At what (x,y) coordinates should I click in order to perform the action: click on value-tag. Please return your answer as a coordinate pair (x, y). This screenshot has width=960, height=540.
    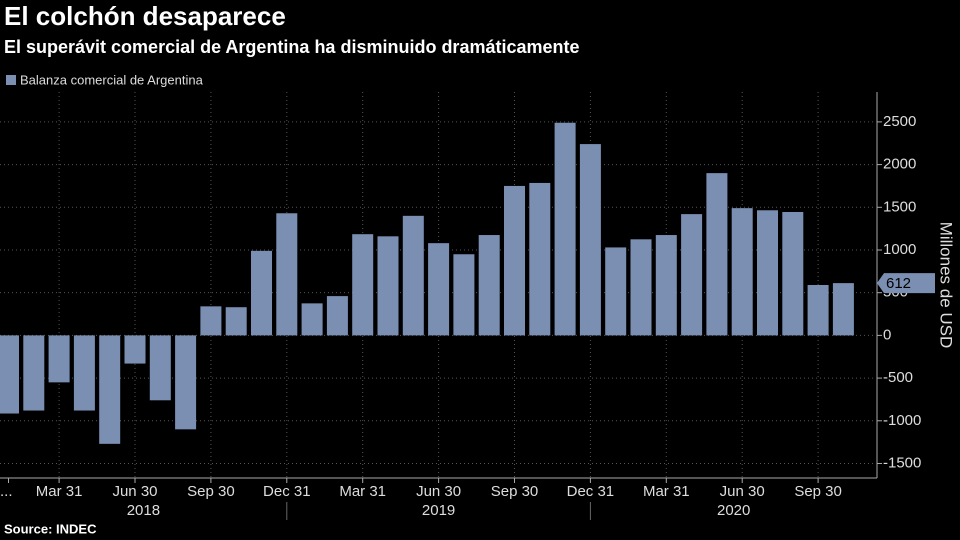
    Looking at the image, I should click on (906, 283).